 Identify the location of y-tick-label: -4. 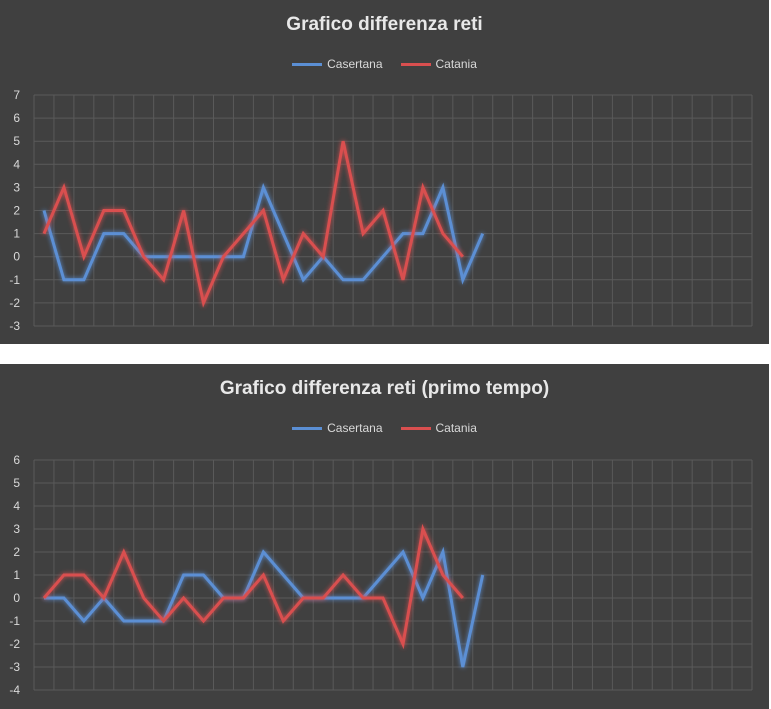
(14, 690).